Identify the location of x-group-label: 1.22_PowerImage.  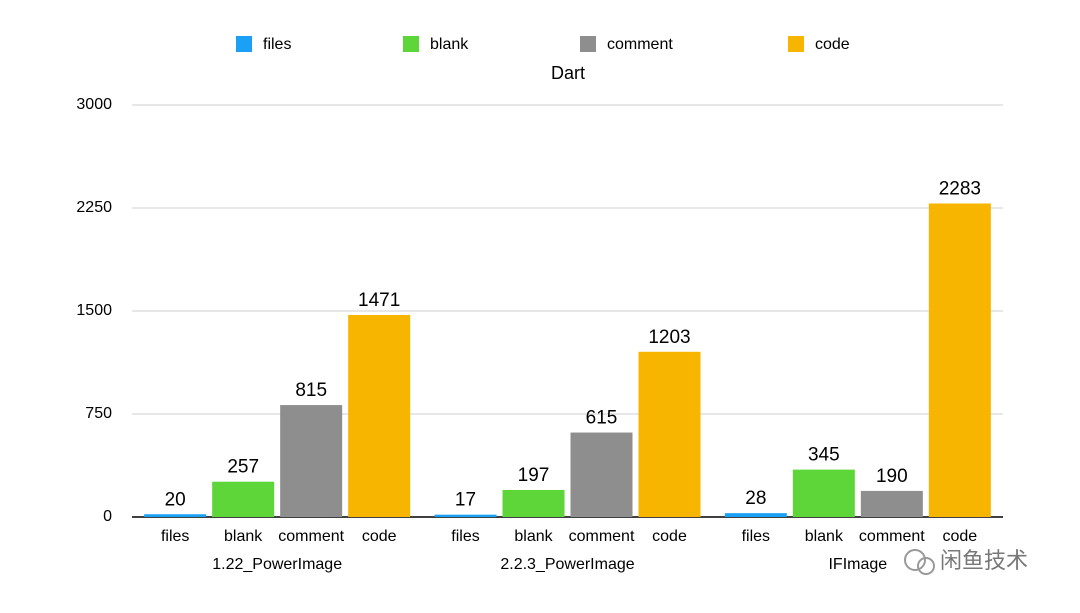
(277, 564).